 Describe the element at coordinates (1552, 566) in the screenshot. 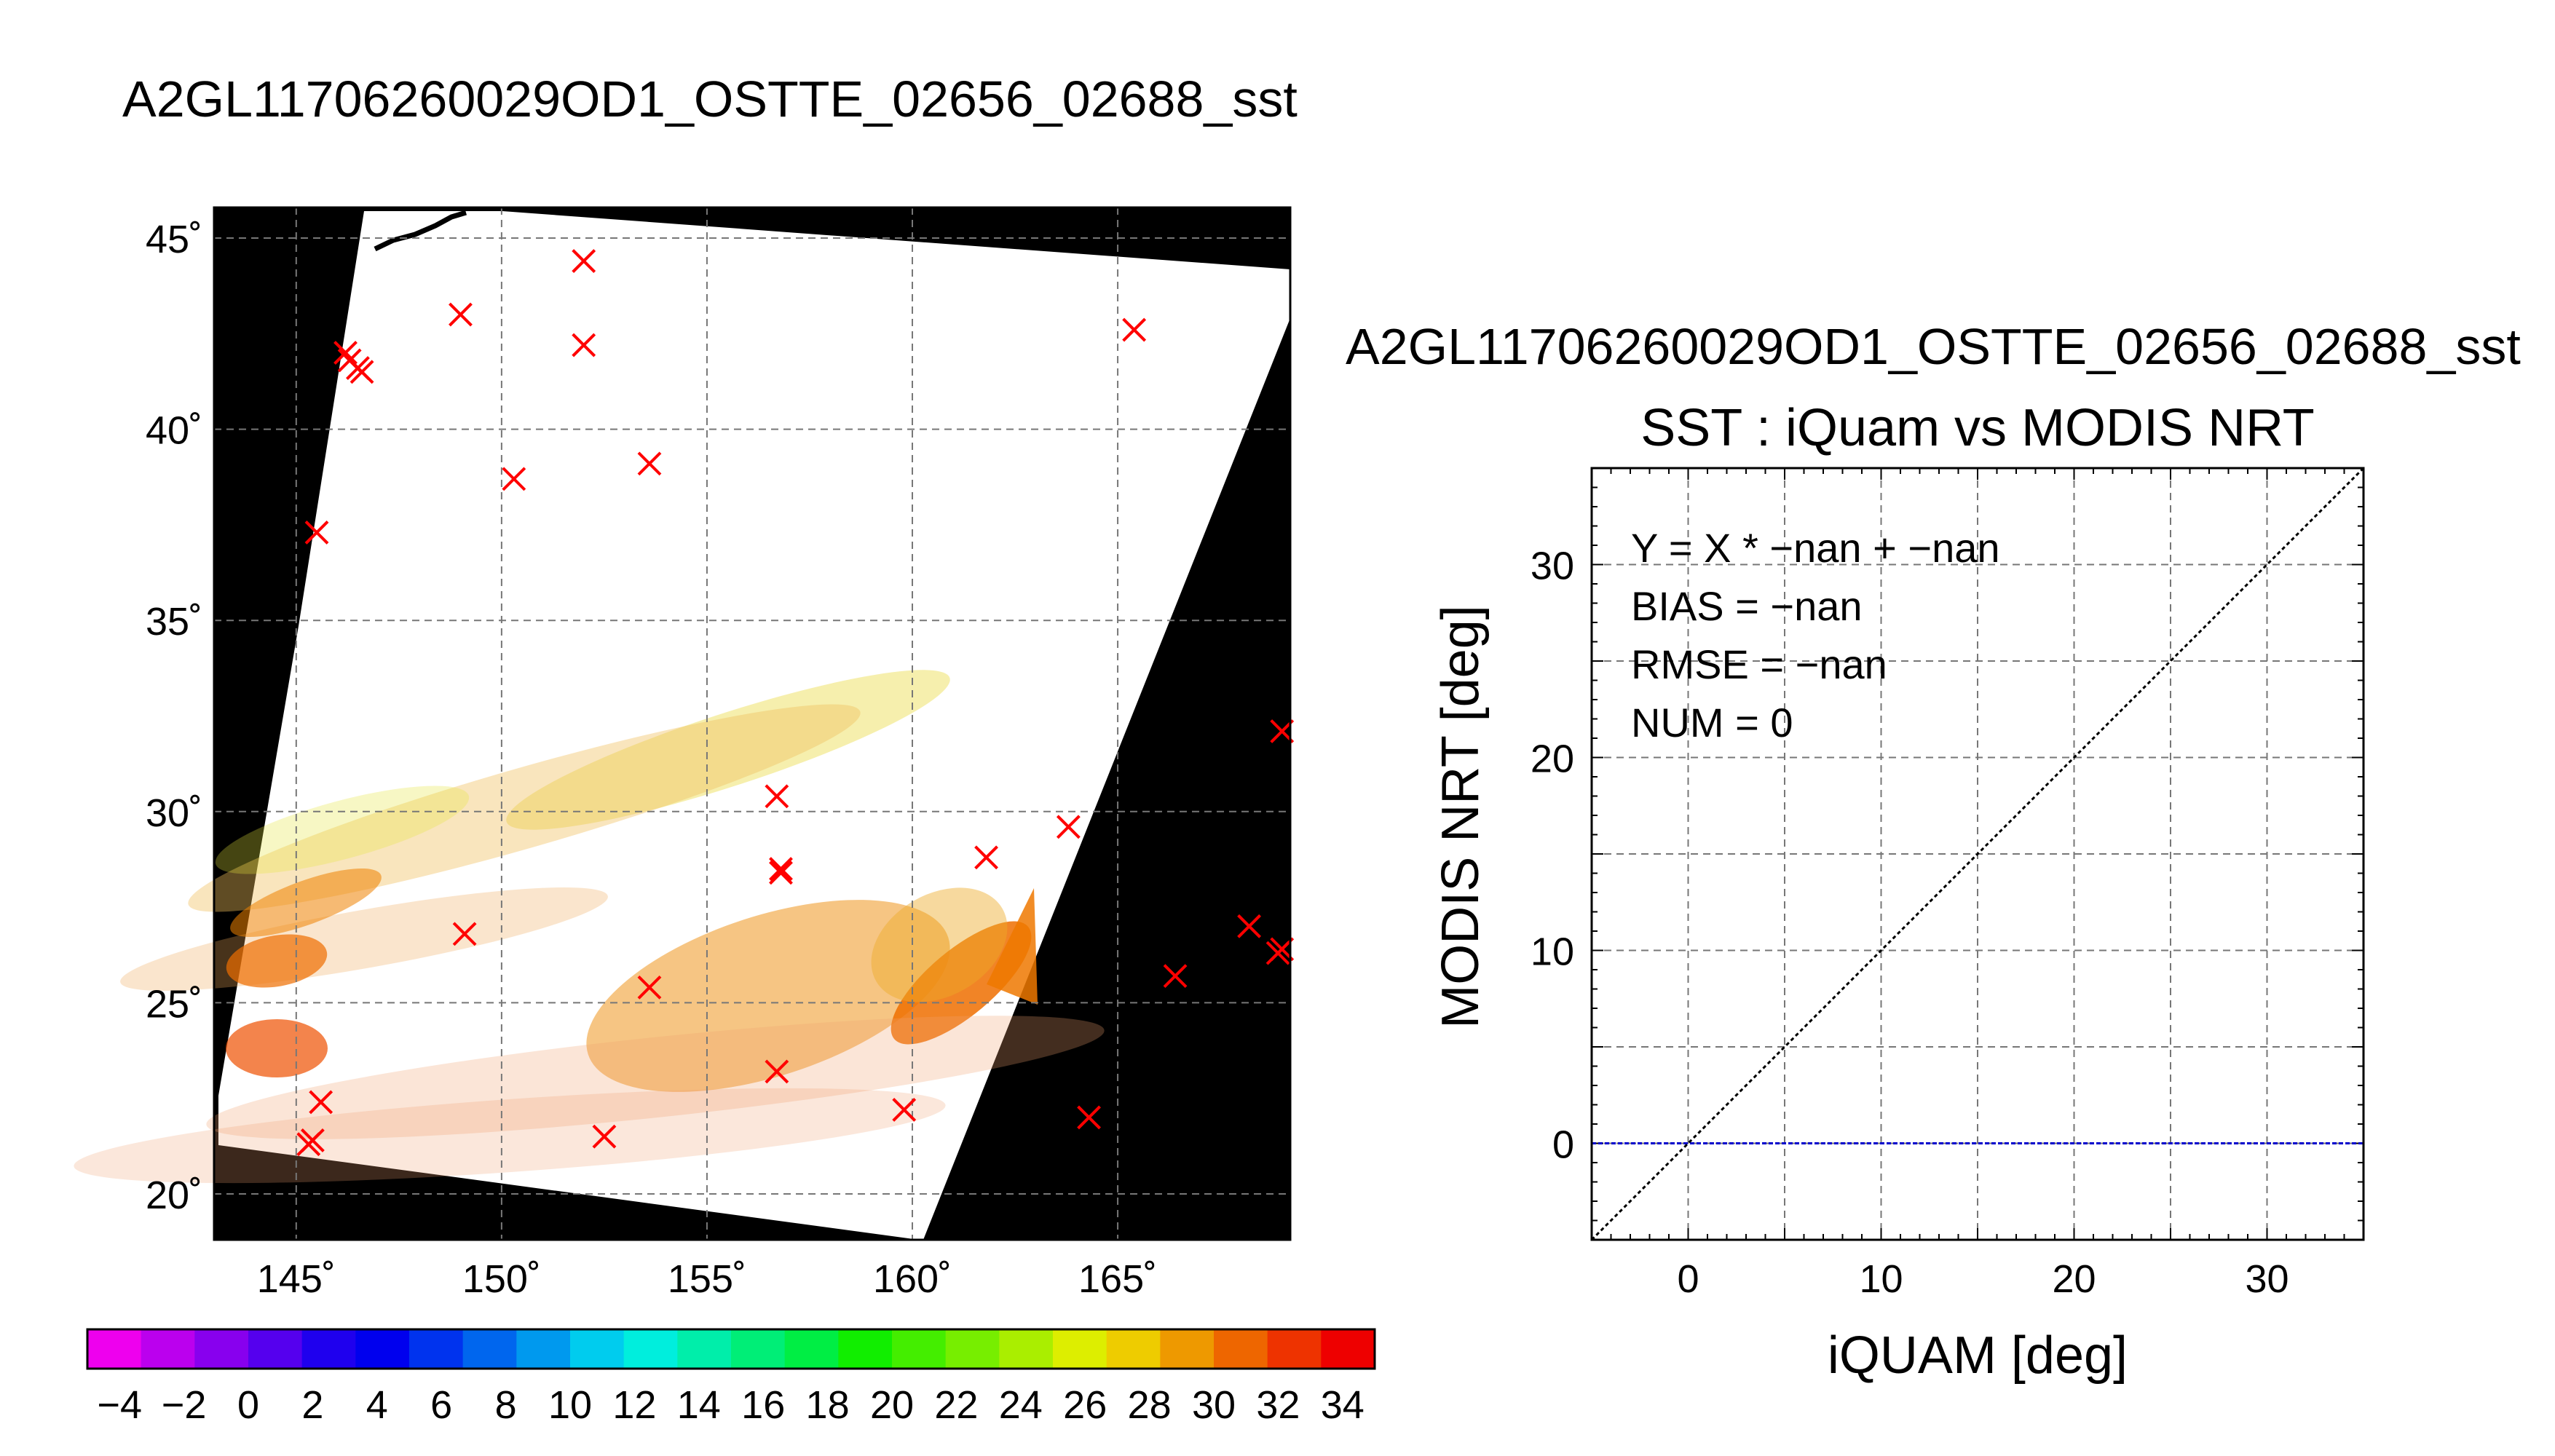

I see `scatter-y-tick-label: 30` at that location.